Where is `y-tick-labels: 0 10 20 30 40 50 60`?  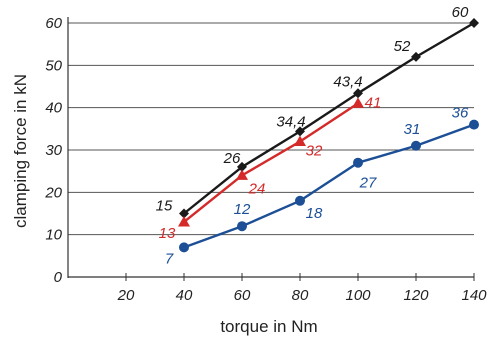 y-tick-labels: 0 10 20 30 40 50 60 is located at coordinates (53, 150).